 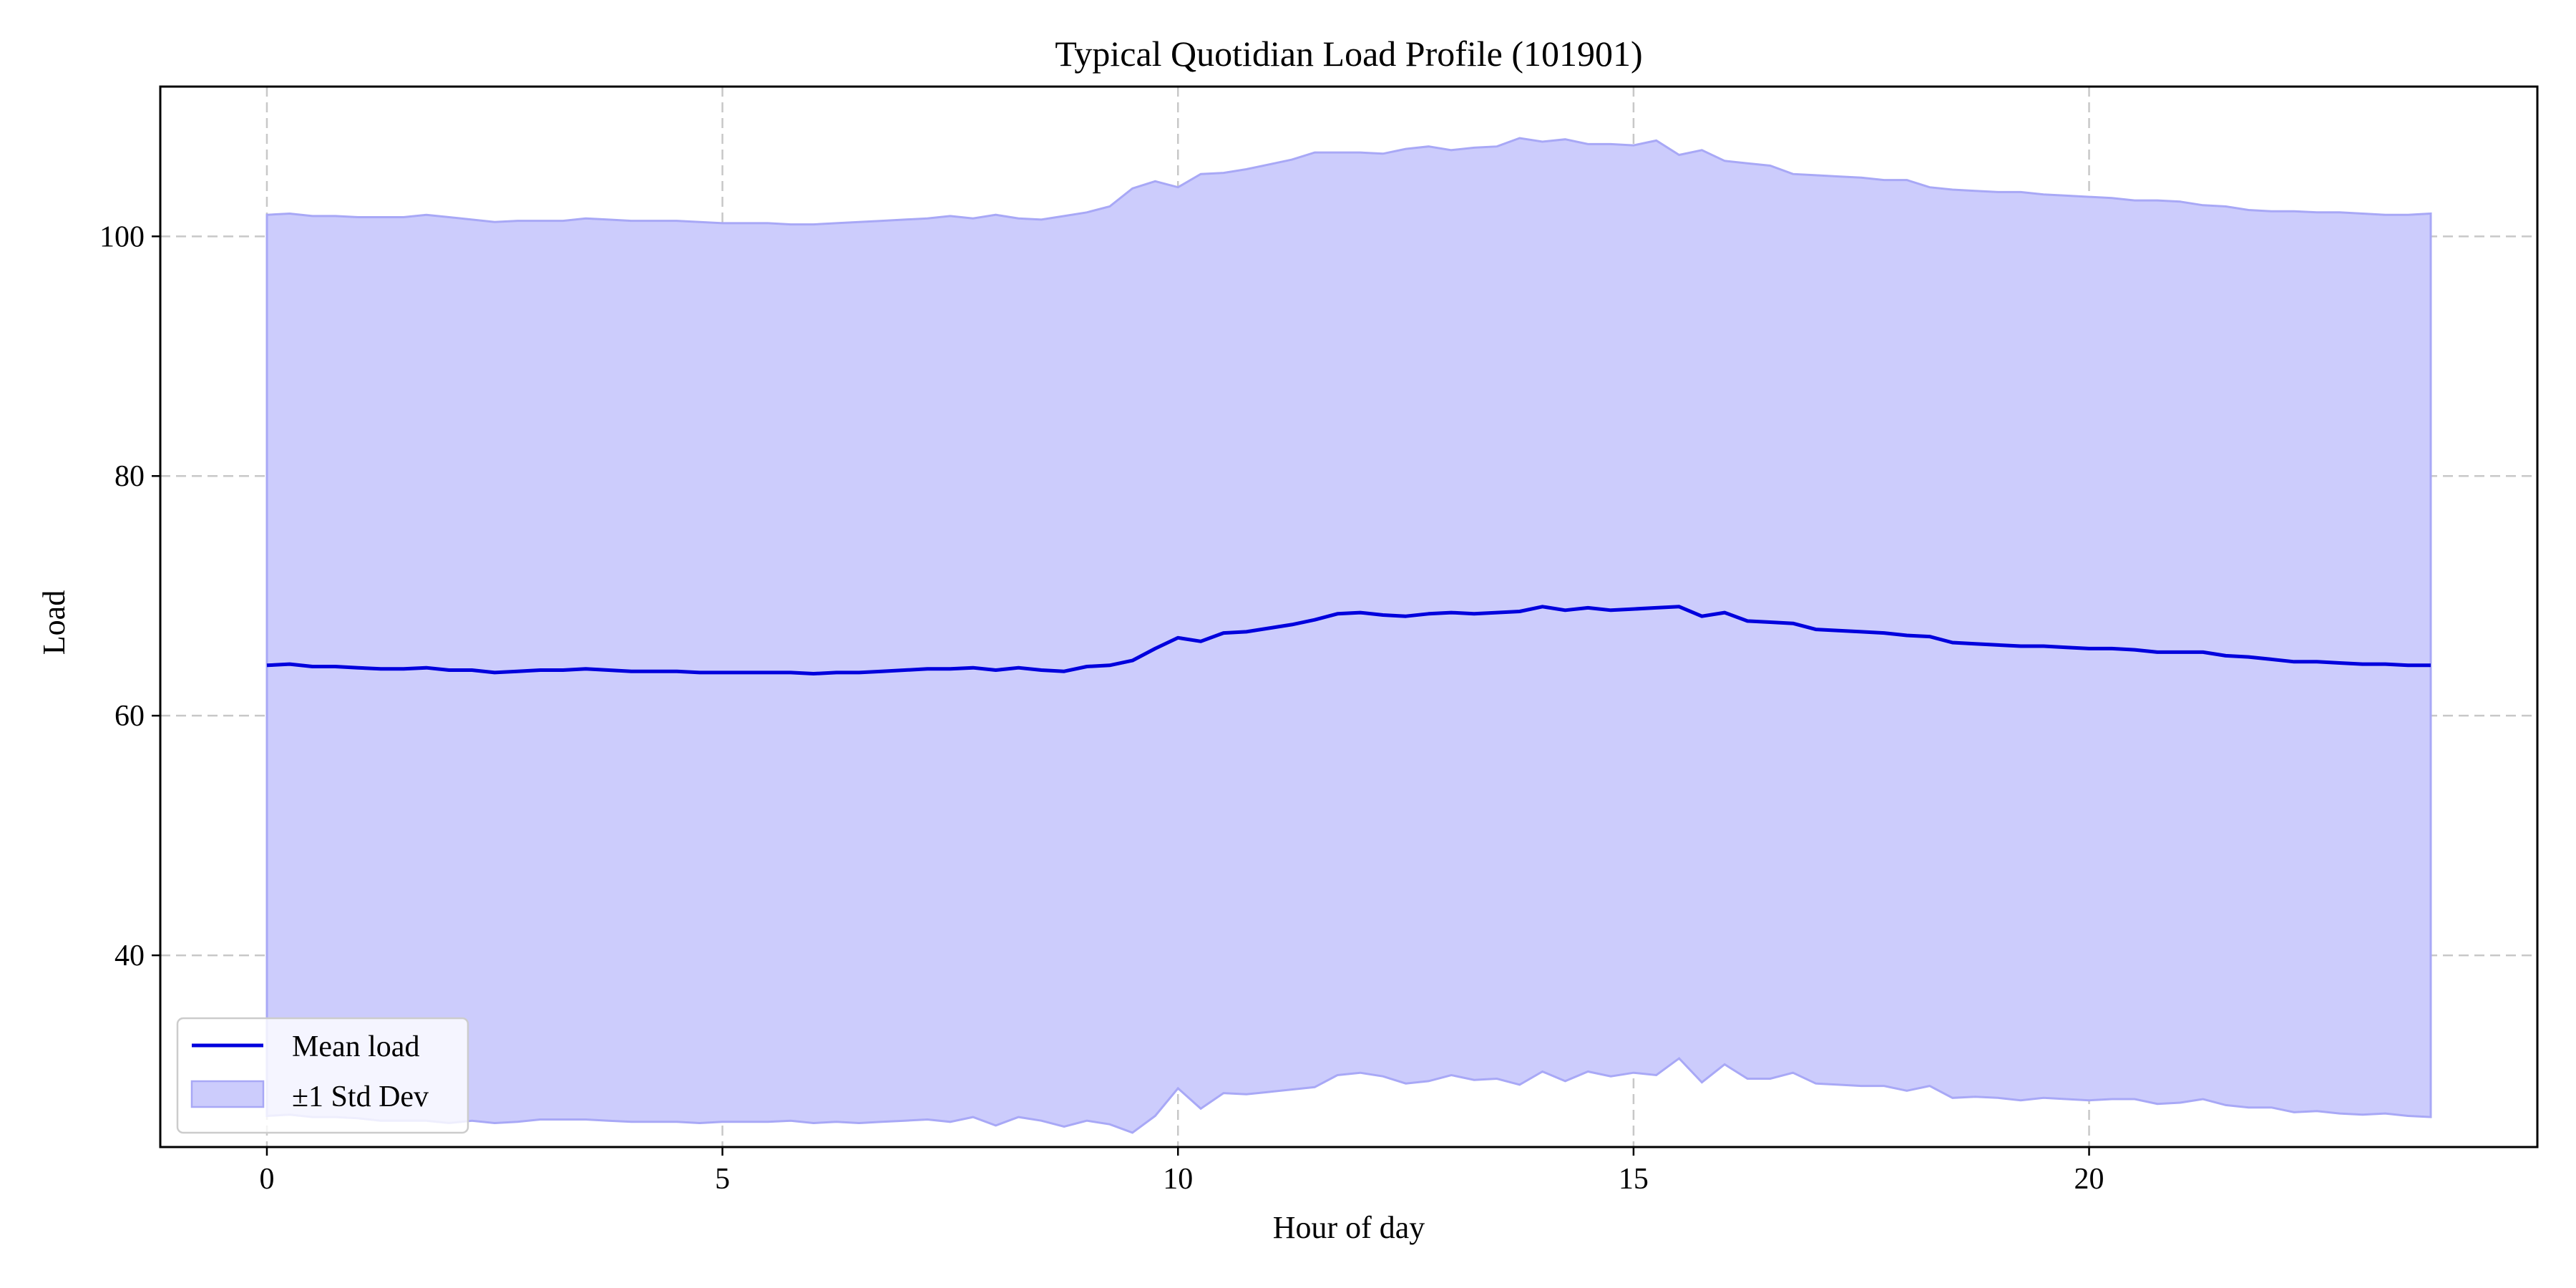 What do you see at coordinates (1178, 1179) in the screenshot?
I see `x-tick-label: 10` at bounding box center [1178, 1179].